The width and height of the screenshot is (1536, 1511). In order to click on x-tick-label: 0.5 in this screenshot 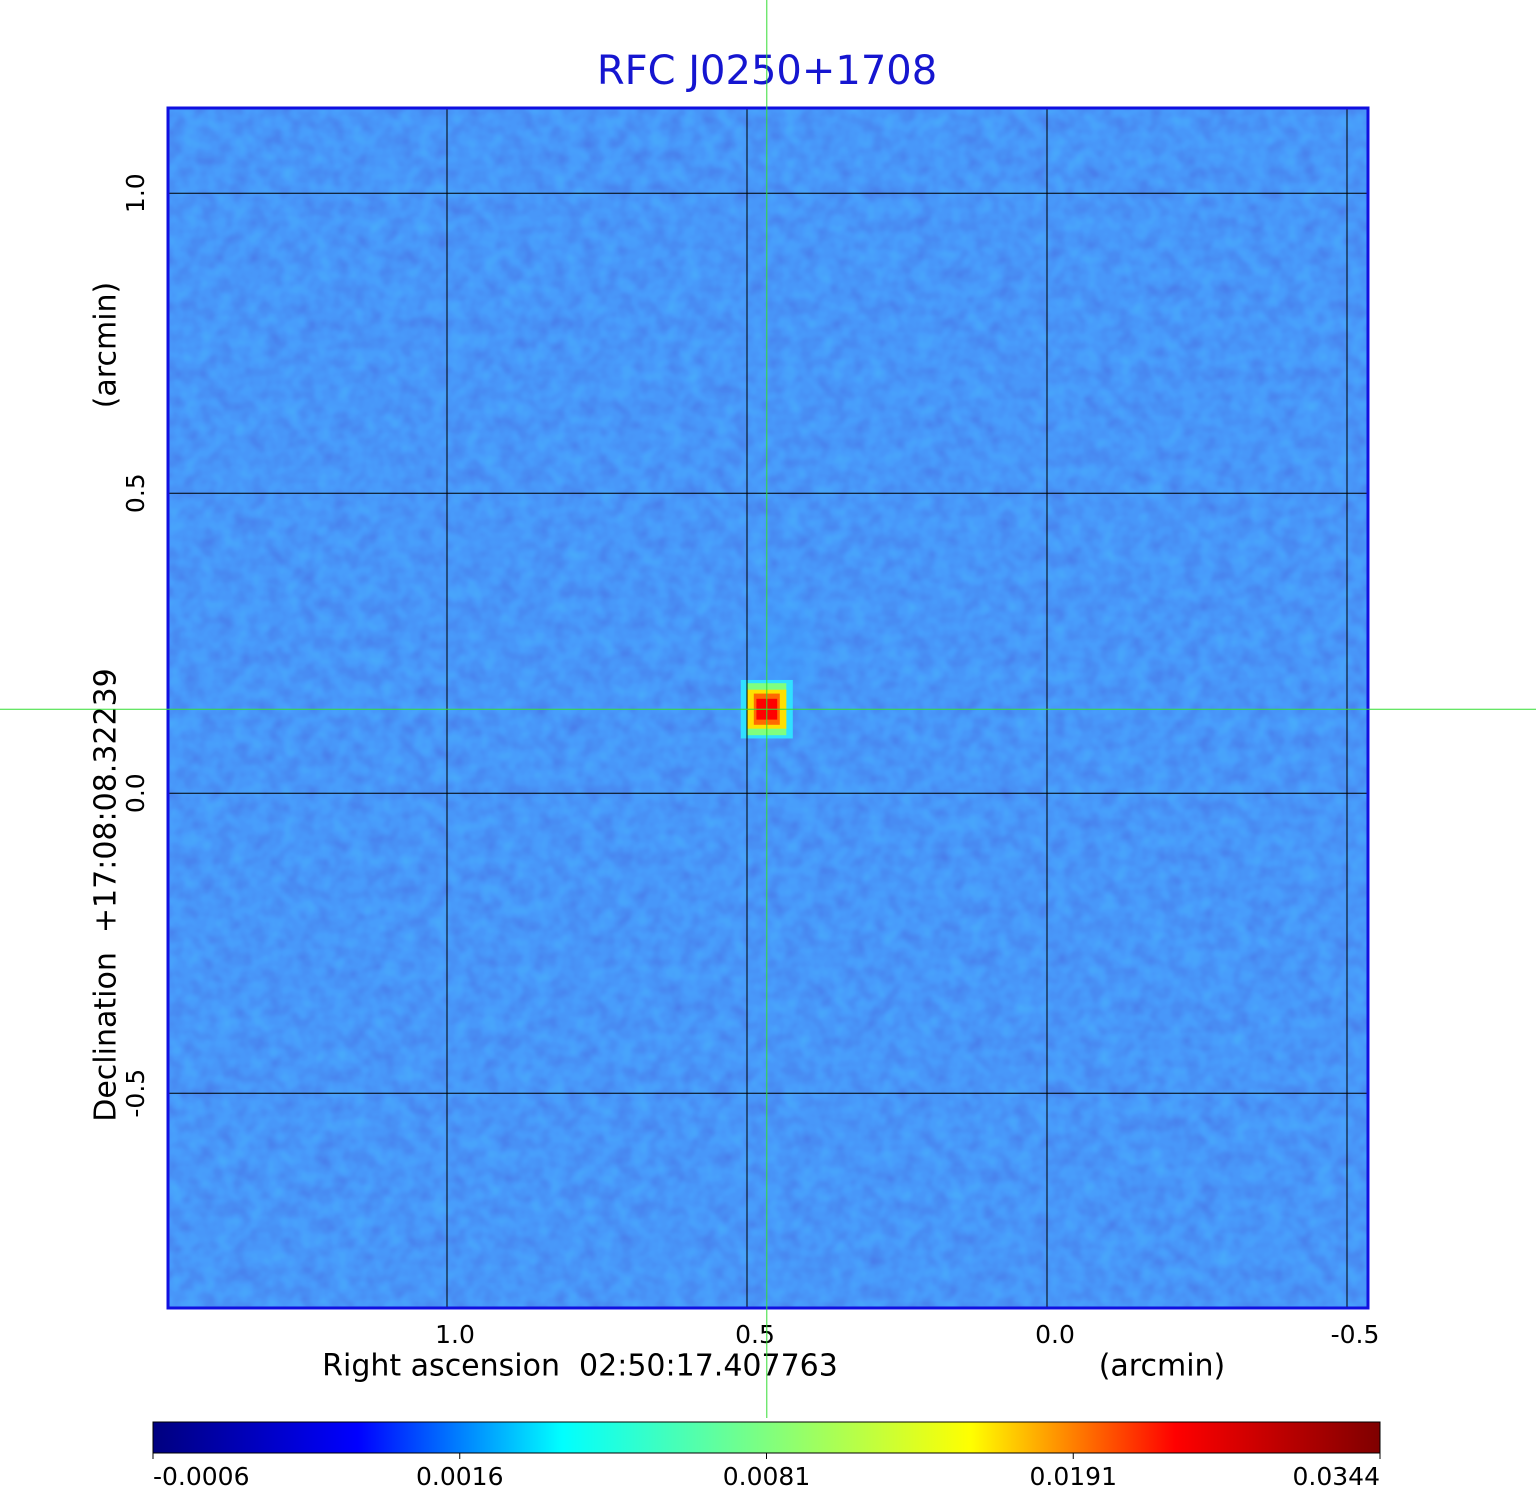, I will do `click(755, 1334)`.